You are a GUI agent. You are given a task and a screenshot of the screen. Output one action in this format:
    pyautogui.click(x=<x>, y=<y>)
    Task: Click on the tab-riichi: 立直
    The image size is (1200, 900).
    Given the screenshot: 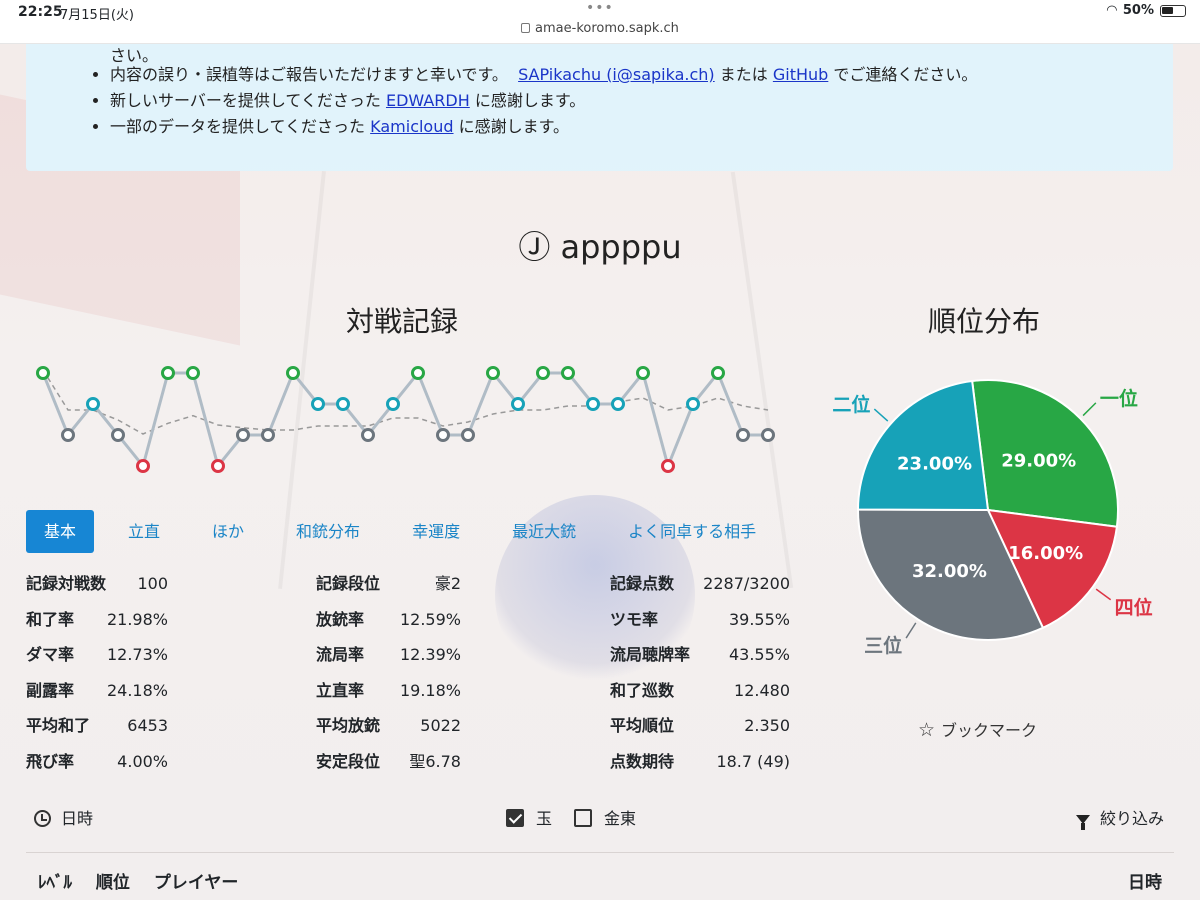 What is the action you would take?
    pyautogui.click(x=144, y=531)
    